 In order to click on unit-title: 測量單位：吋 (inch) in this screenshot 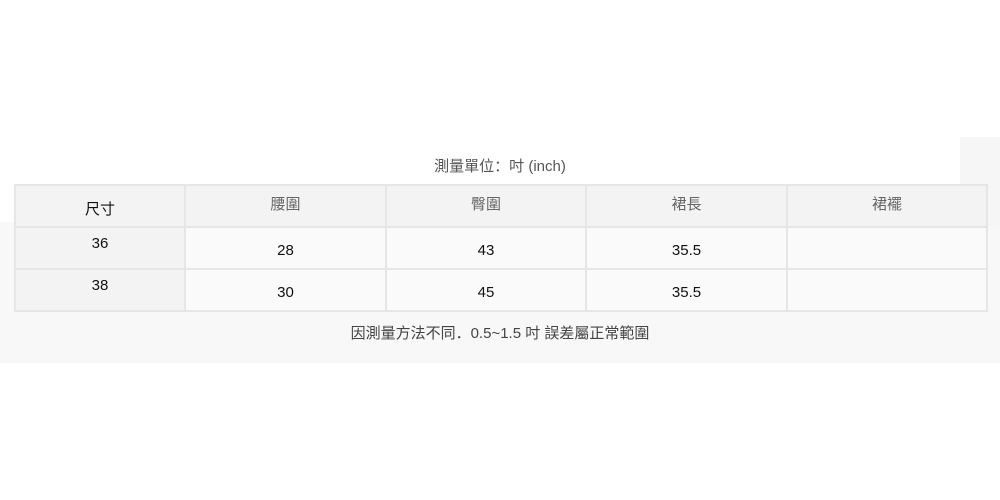, I will do `click(500, 166)`.